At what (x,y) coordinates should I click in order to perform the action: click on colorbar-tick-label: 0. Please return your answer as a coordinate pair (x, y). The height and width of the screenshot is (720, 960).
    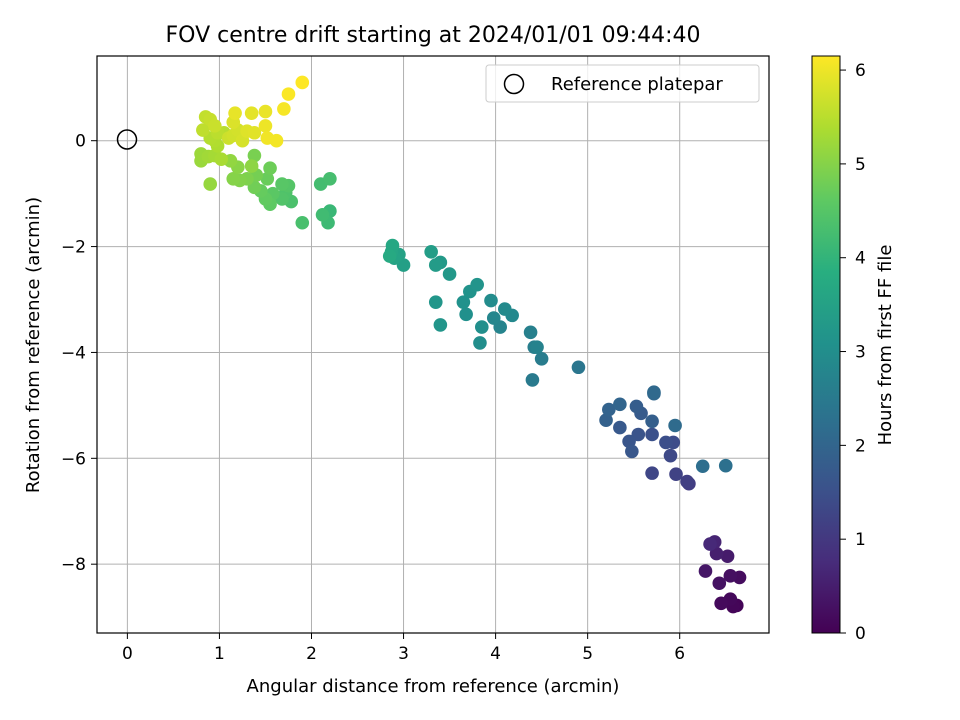
    Looking at the image, I should click on (860, 634).